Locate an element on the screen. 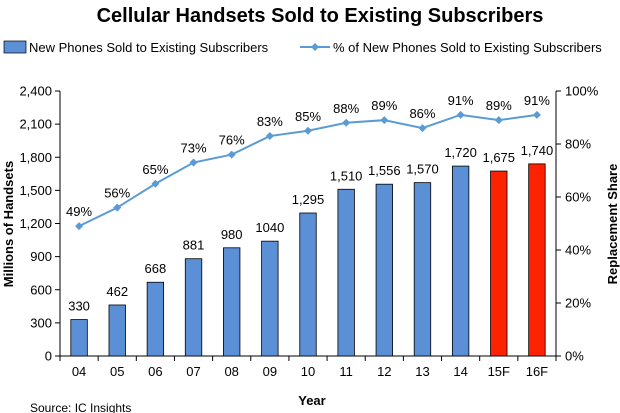  bar-value-label: 1,295 is located at coordinates (308, 199).